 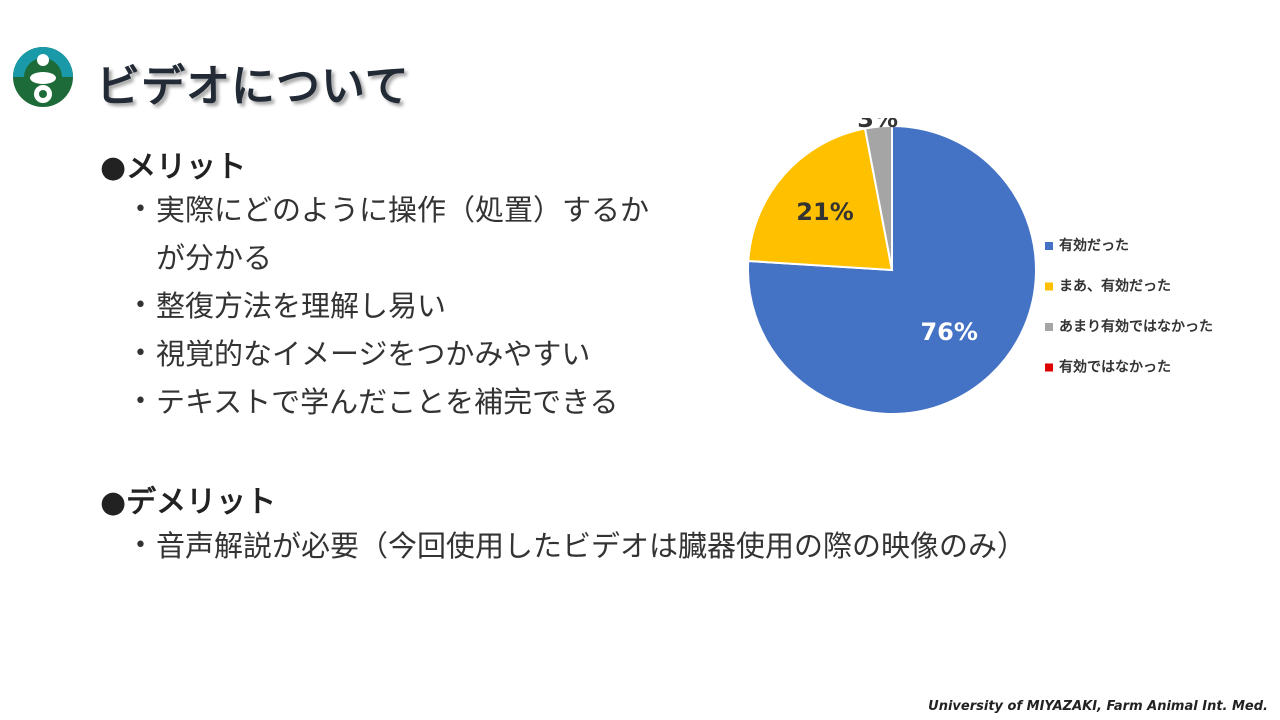 I want to click on legend-label: あまり有効ではなかった, so click(x=1136, y=326).